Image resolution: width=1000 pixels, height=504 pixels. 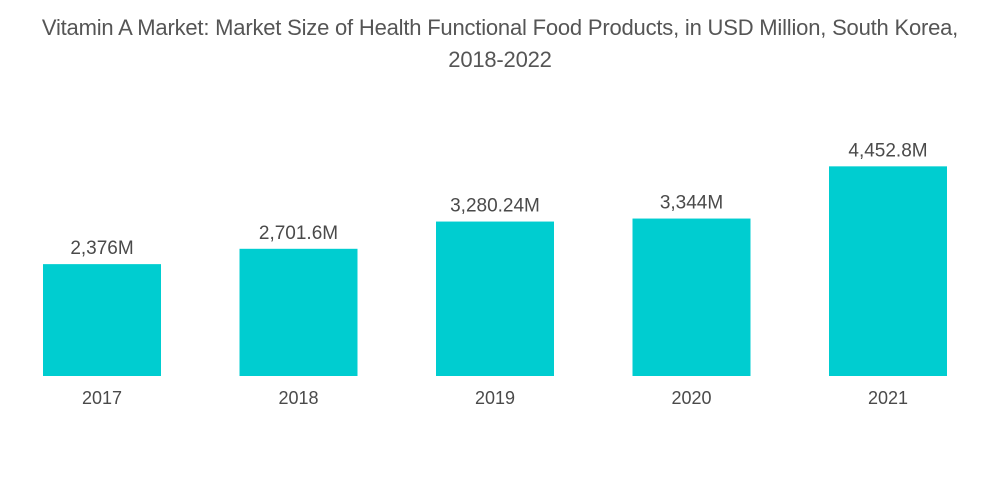 I want to click on bar-2018, so click(x=298, y=312).